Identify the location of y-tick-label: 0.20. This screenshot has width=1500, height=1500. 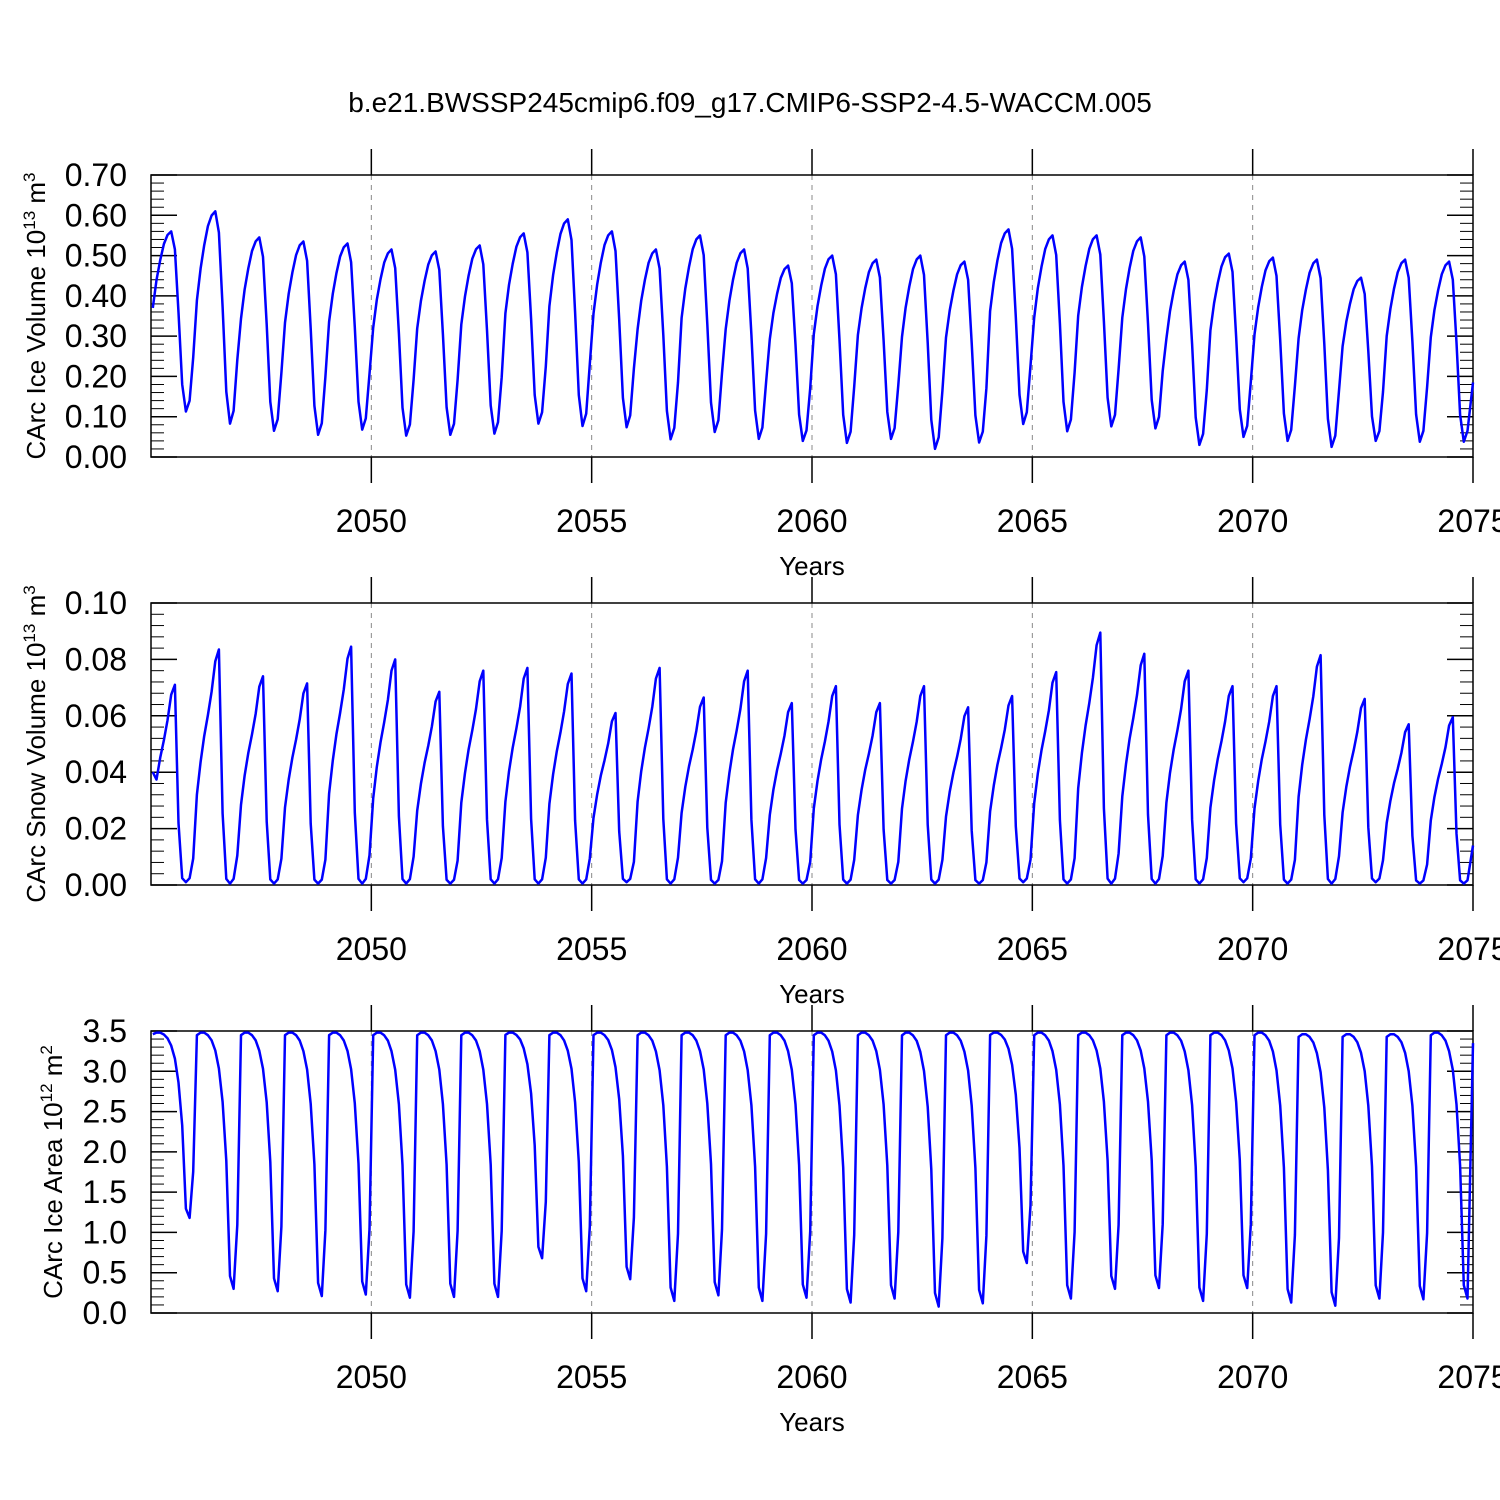
(96, 376).